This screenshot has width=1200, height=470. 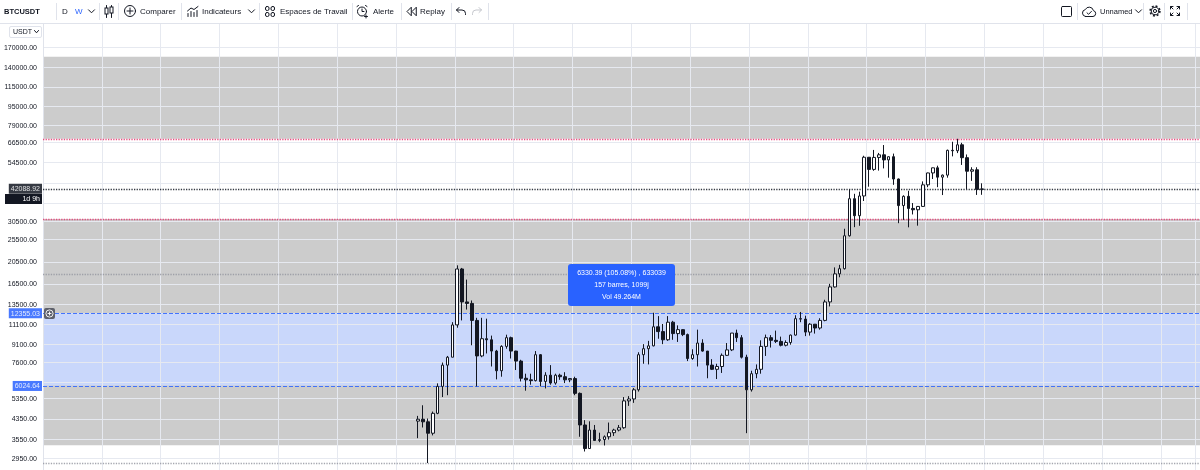 I want to click on text: Alerte, so click(x=383, y=11).